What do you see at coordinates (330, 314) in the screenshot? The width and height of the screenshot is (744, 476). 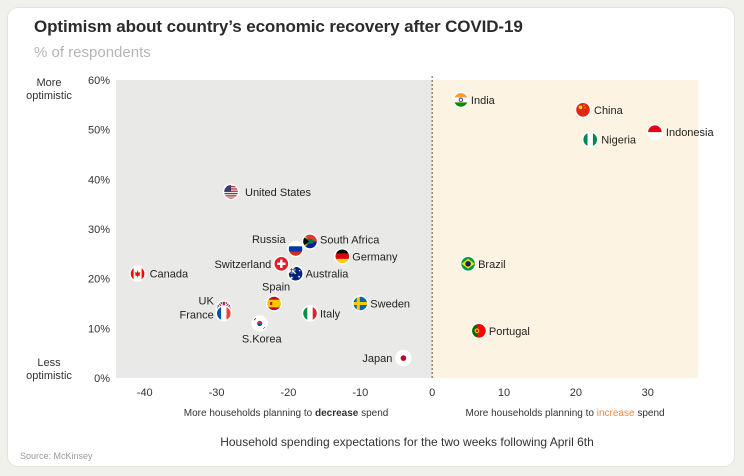 I see `point-label-italy: Italy` at bounding box center [330, 314].